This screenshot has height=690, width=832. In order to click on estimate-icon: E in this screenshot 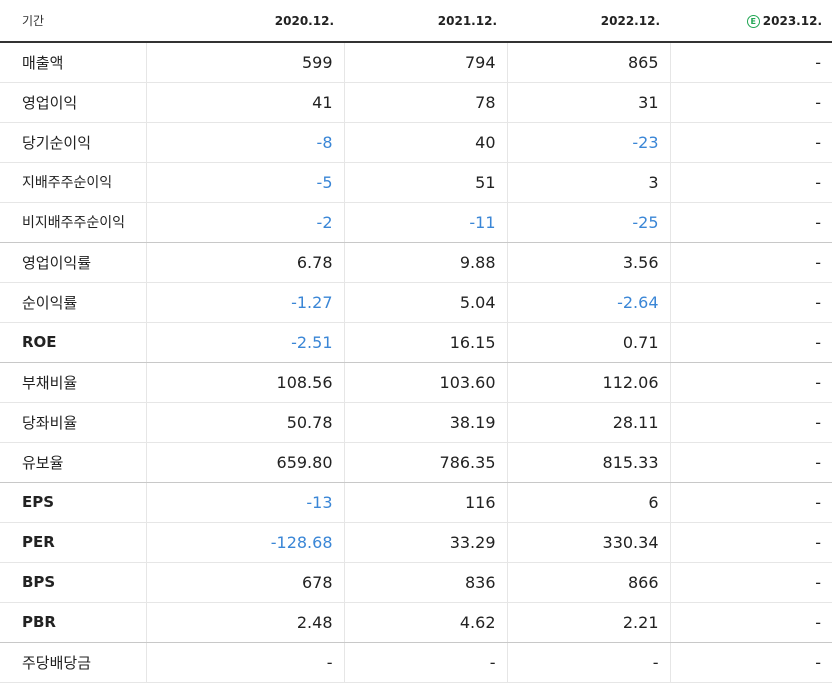, I will do `click(753, 21)`.